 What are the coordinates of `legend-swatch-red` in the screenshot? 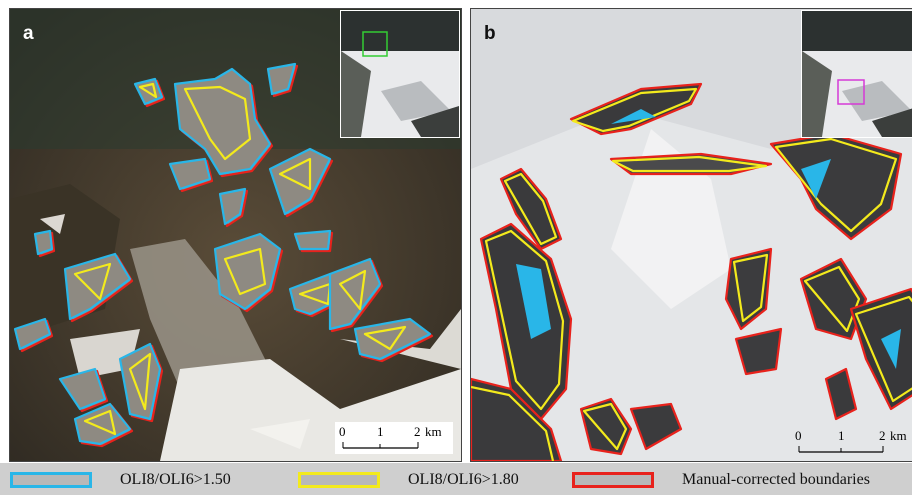 It's located at (613, 480).